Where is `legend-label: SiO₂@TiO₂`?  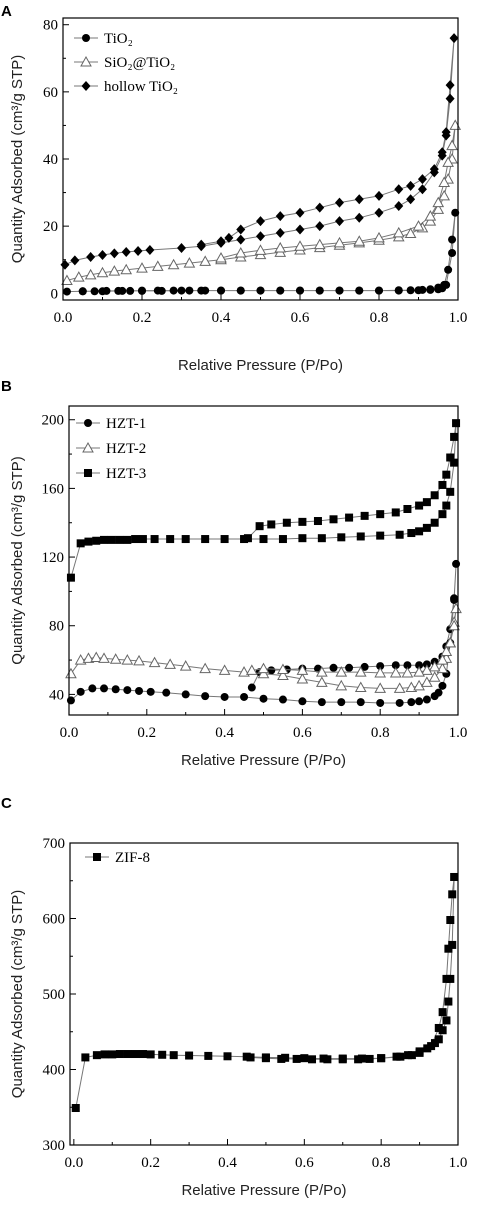 legend-label: SiO₂@TiO₂ is located at coordinates (139, 63).